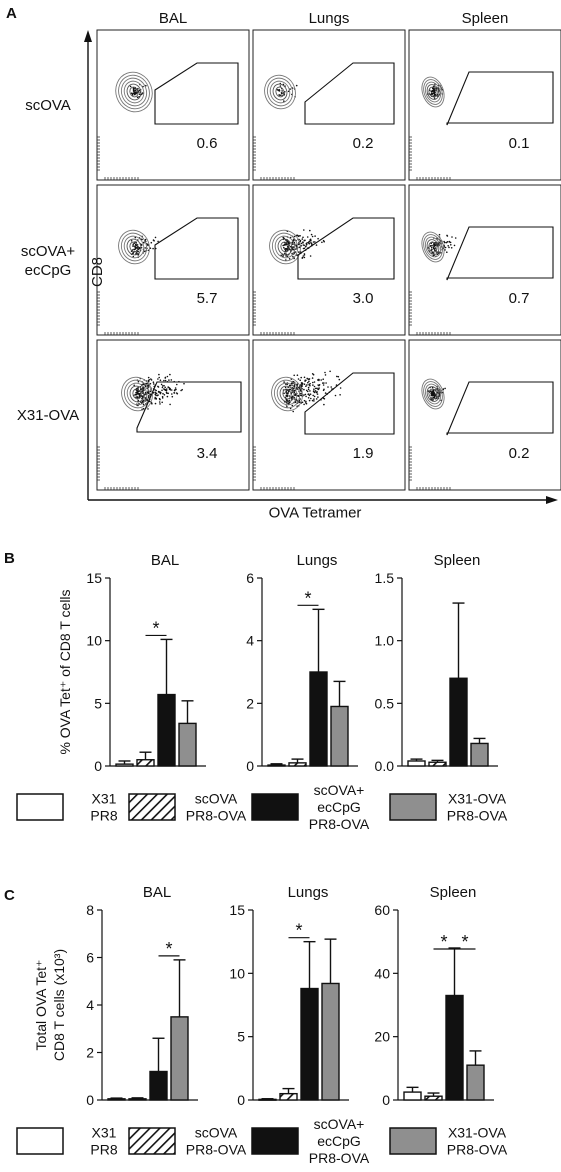  I want to click on legend-label: PR8-OVA, so click(216, 1150).